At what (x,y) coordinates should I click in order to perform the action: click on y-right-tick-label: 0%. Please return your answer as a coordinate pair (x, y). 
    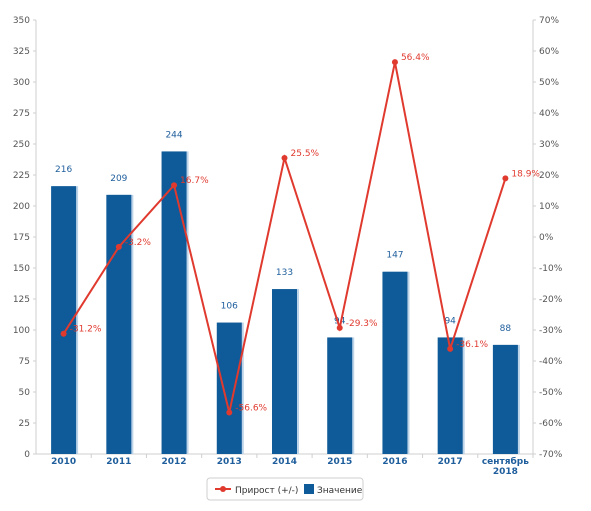
    Looking at the image, I should click on (546, 238).